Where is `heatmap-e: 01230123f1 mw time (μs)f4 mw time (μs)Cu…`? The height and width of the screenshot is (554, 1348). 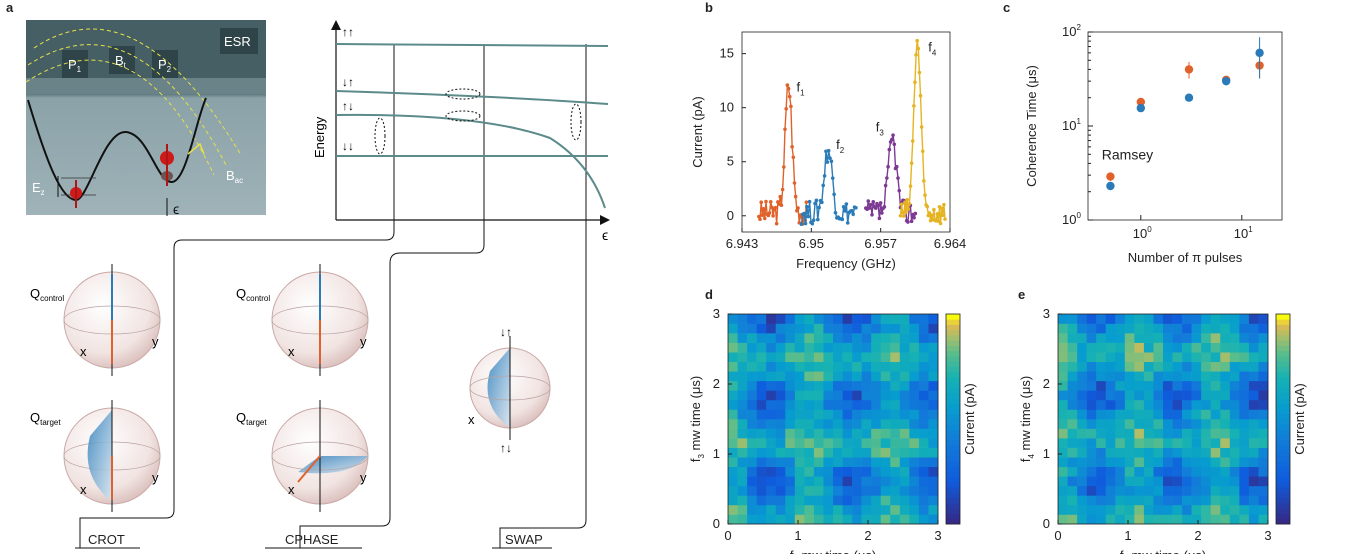
heatmap-e: 01230123f1 mw time (μs)f4 mw time (μs)Cu… is located at coordinates (1162, 430).